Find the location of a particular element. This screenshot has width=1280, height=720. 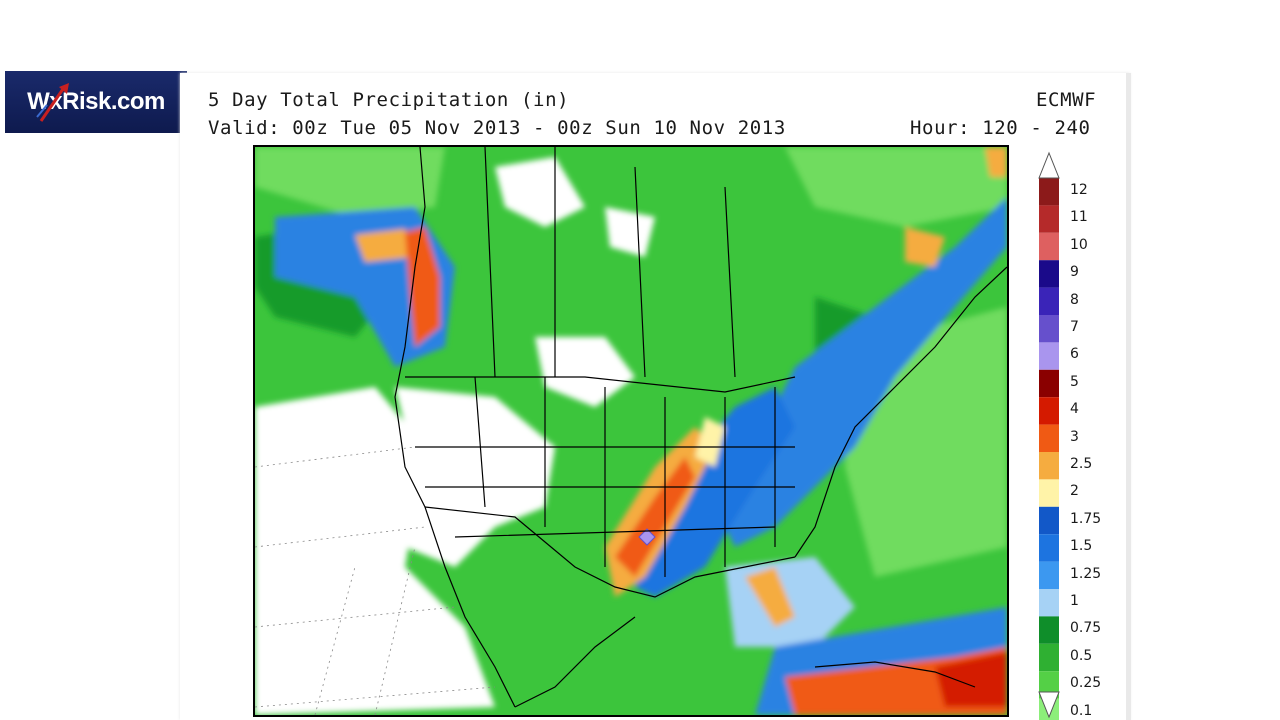

orange-gulf is located at coordinates (770, 597).